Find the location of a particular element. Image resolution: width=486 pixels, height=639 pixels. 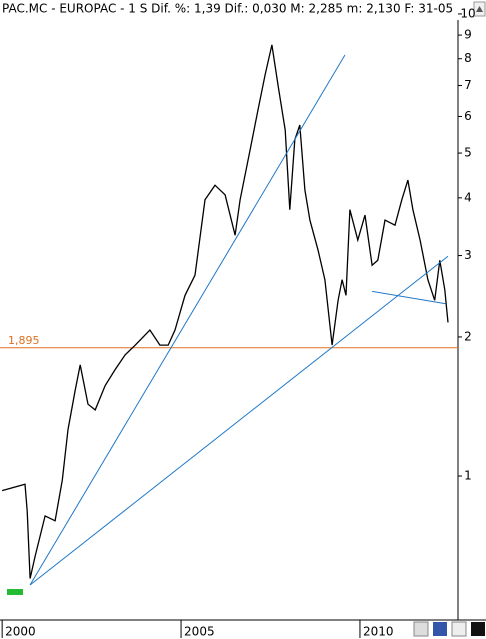

toolbar is located at coordinates (449, 629).